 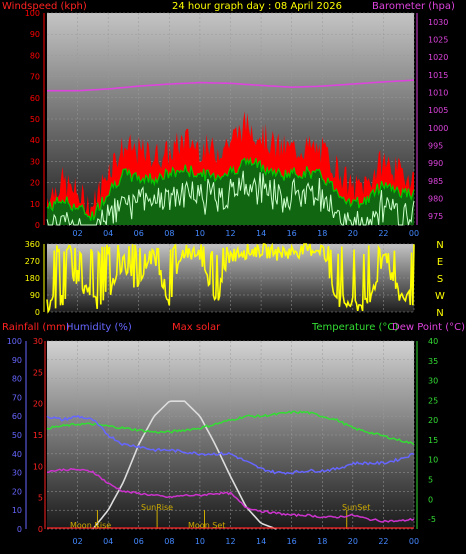 What do you see at coordinates (413, 6) in the screenshot?
I see `barometer-title: Barometer (hpa)` at bounding box center [413, 6].